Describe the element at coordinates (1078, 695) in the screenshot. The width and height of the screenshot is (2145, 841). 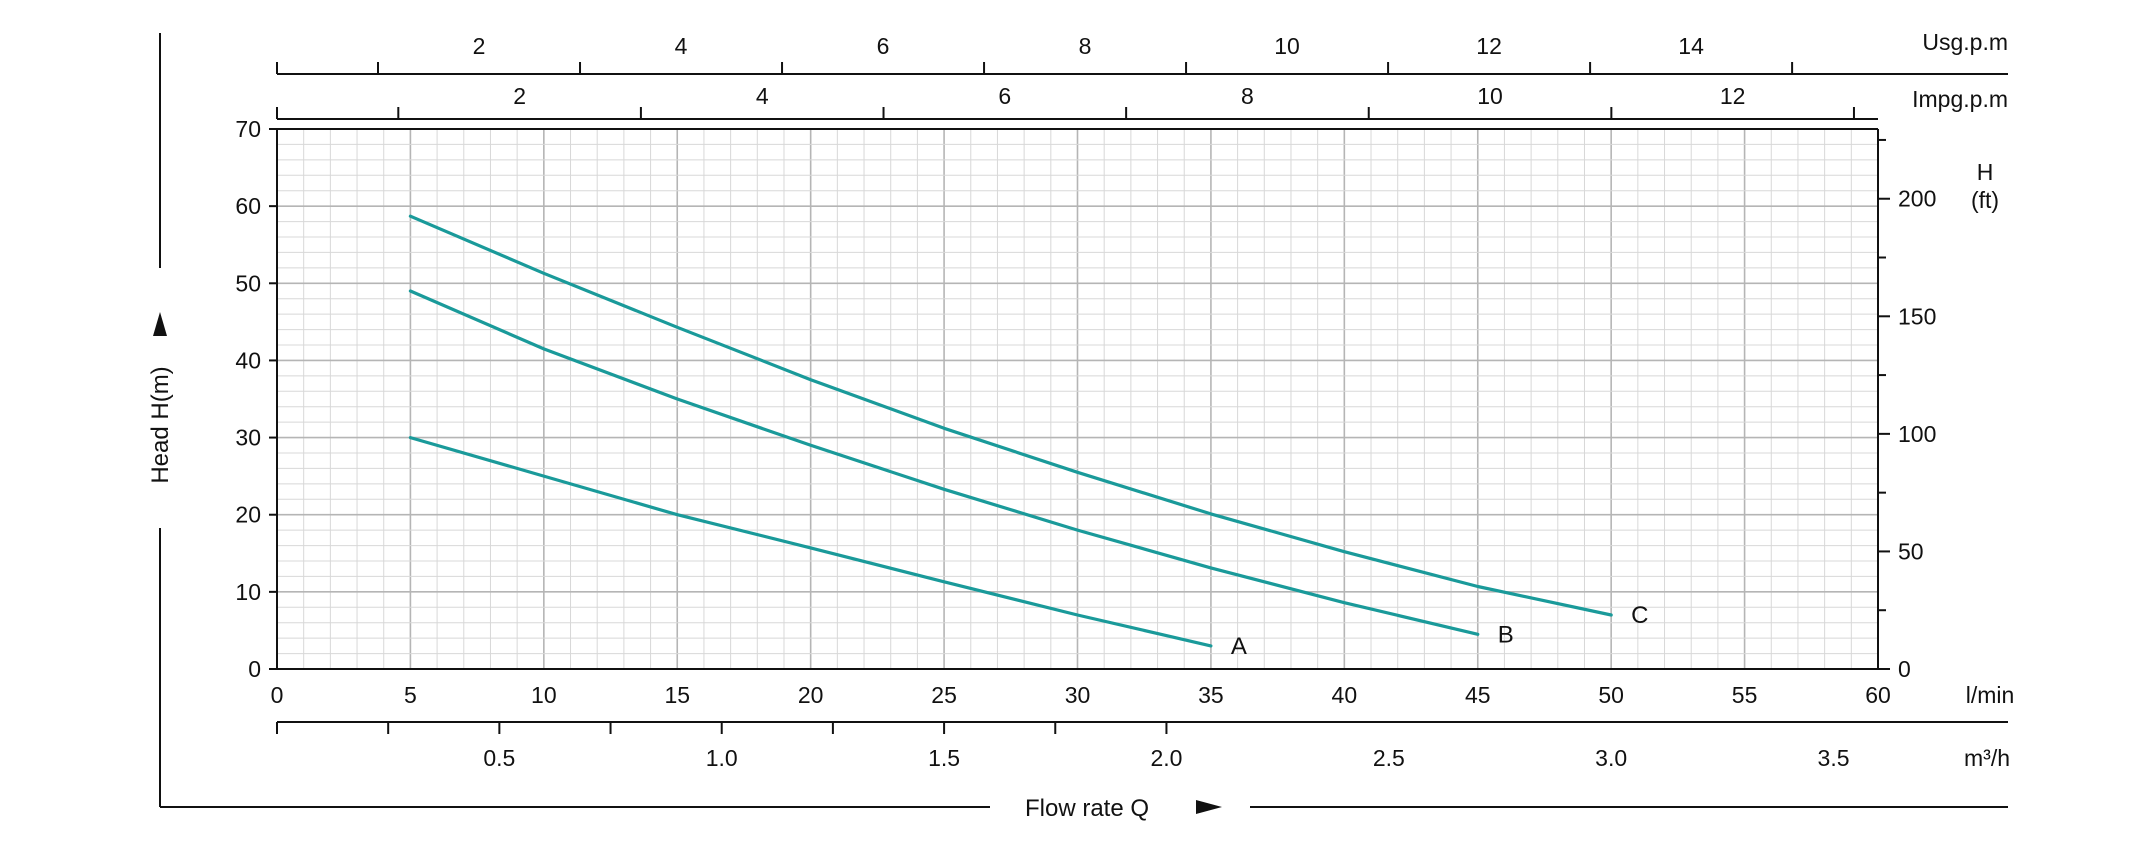
I see `x-tick-label: 30` at that location.